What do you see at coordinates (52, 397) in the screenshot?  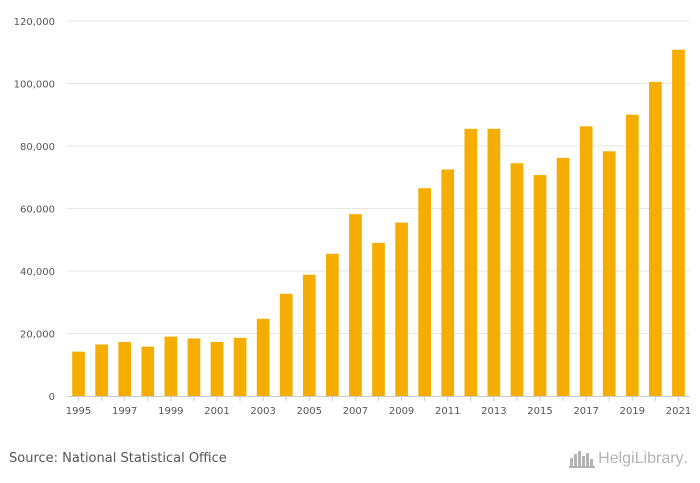 I see `y-tick-label: 0` at bounding box center [52, 397].